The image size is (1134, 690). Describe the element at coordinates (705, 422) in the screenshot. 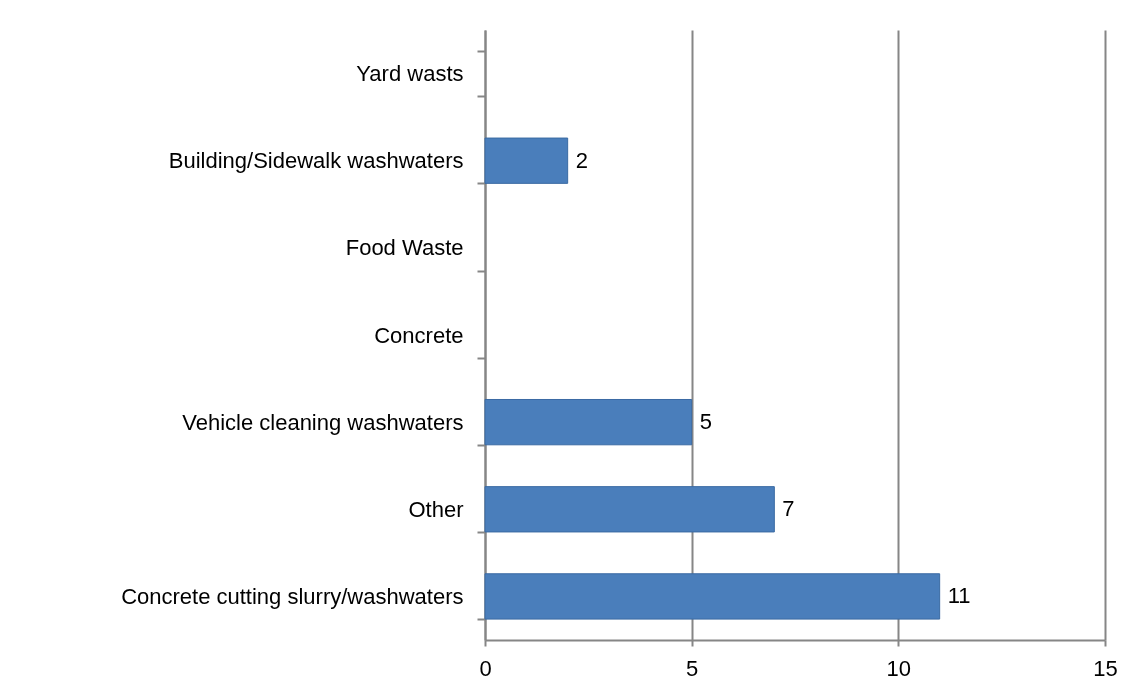

I see `data-label: 5` at that location.